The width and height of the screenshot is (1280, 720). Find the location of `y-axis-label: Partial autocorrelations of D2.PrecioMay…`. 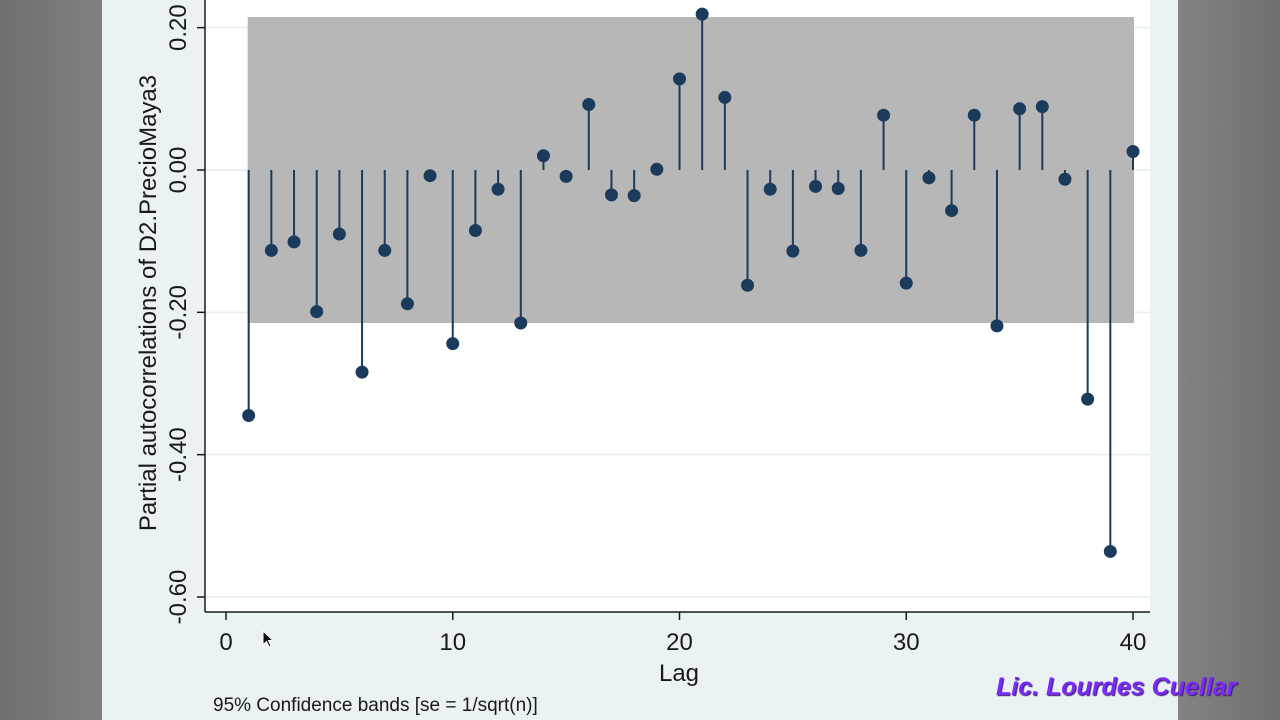

y-axis-label: Partial autocorrelations of D2.PrecioMay… is located at coordinates (148, 303).